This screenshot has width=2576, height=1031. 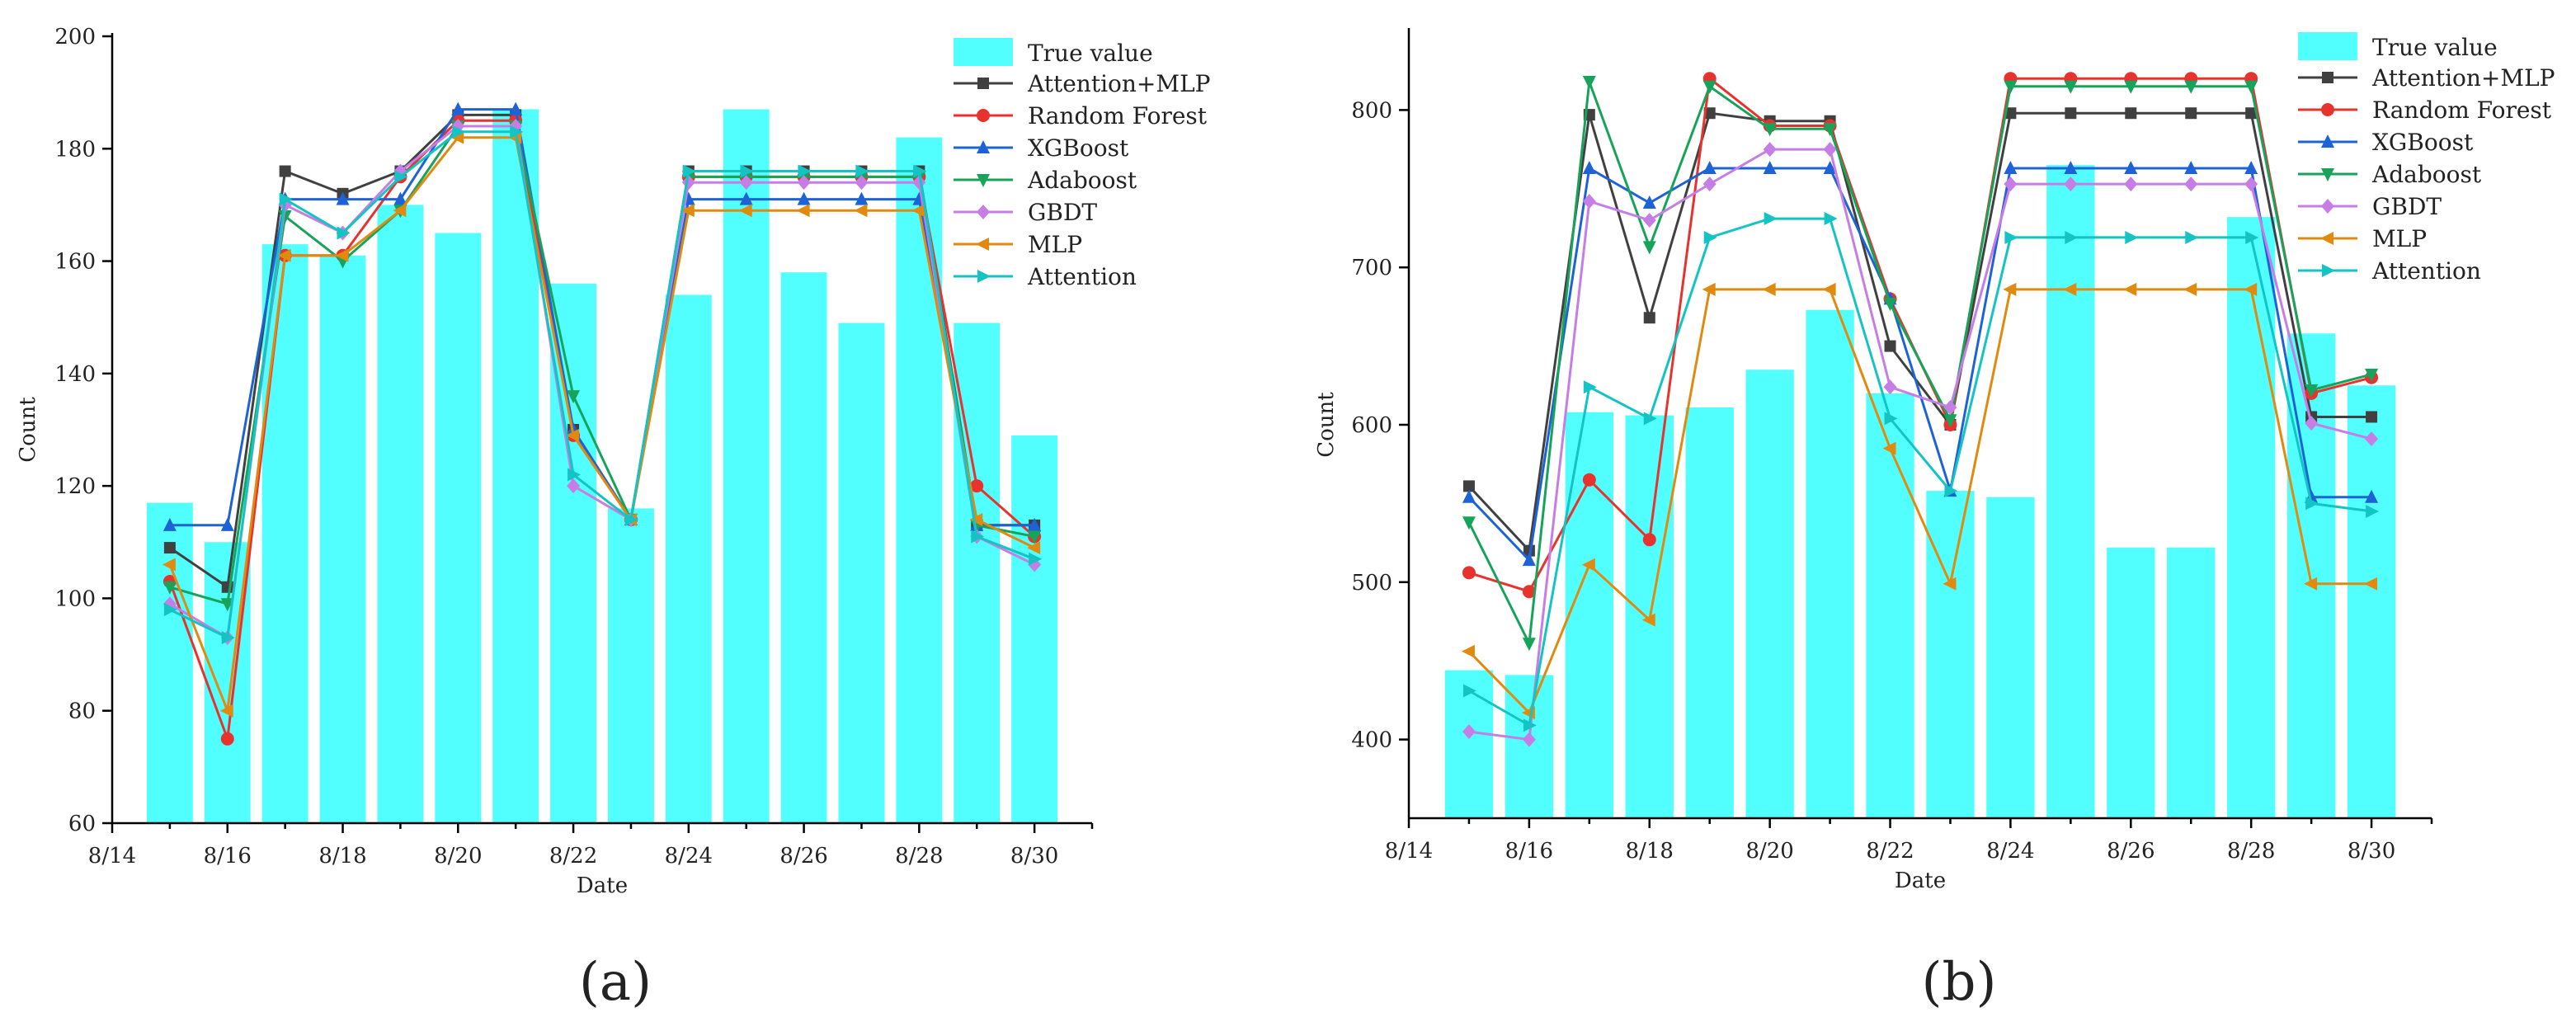 What do you see at coordinates (2426, 271) in the screenshot?
I see `panel-b-legend-label-attention: Attention` at bounding box center [2426, 271].